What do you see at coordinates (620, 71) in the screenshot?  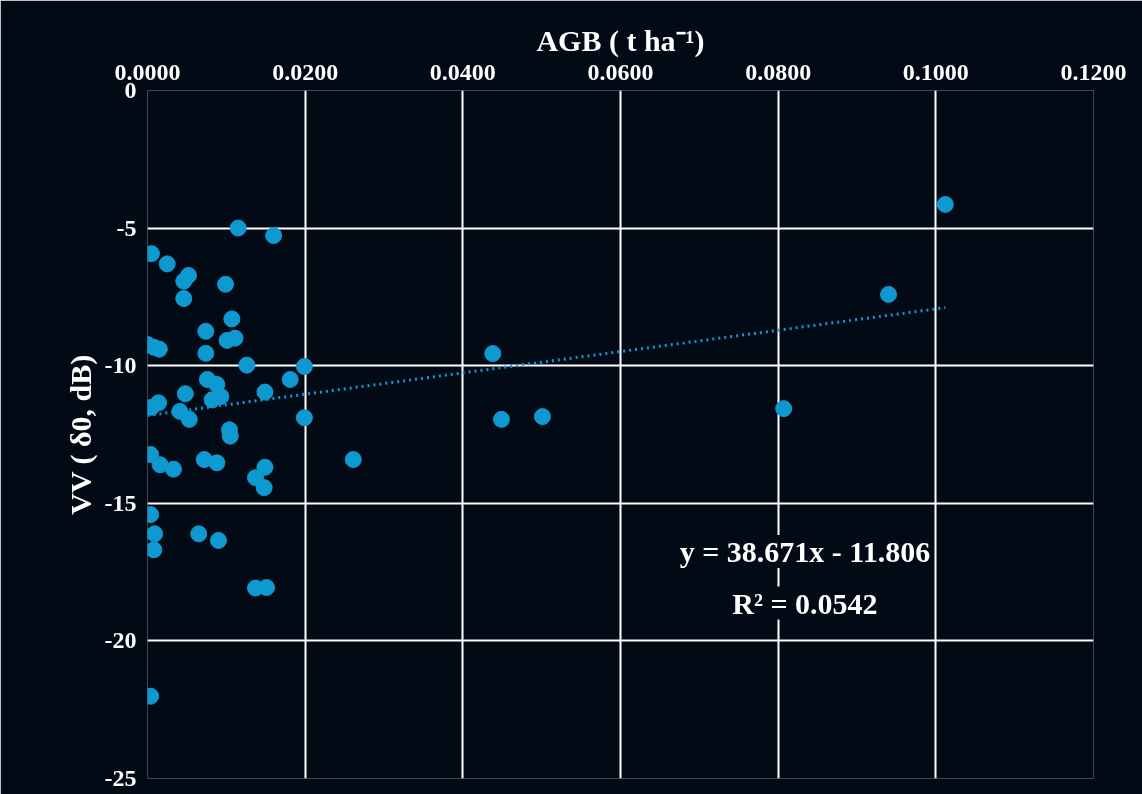 I see `x-tick-label: 0.0600` at bounding box center [620, 71].